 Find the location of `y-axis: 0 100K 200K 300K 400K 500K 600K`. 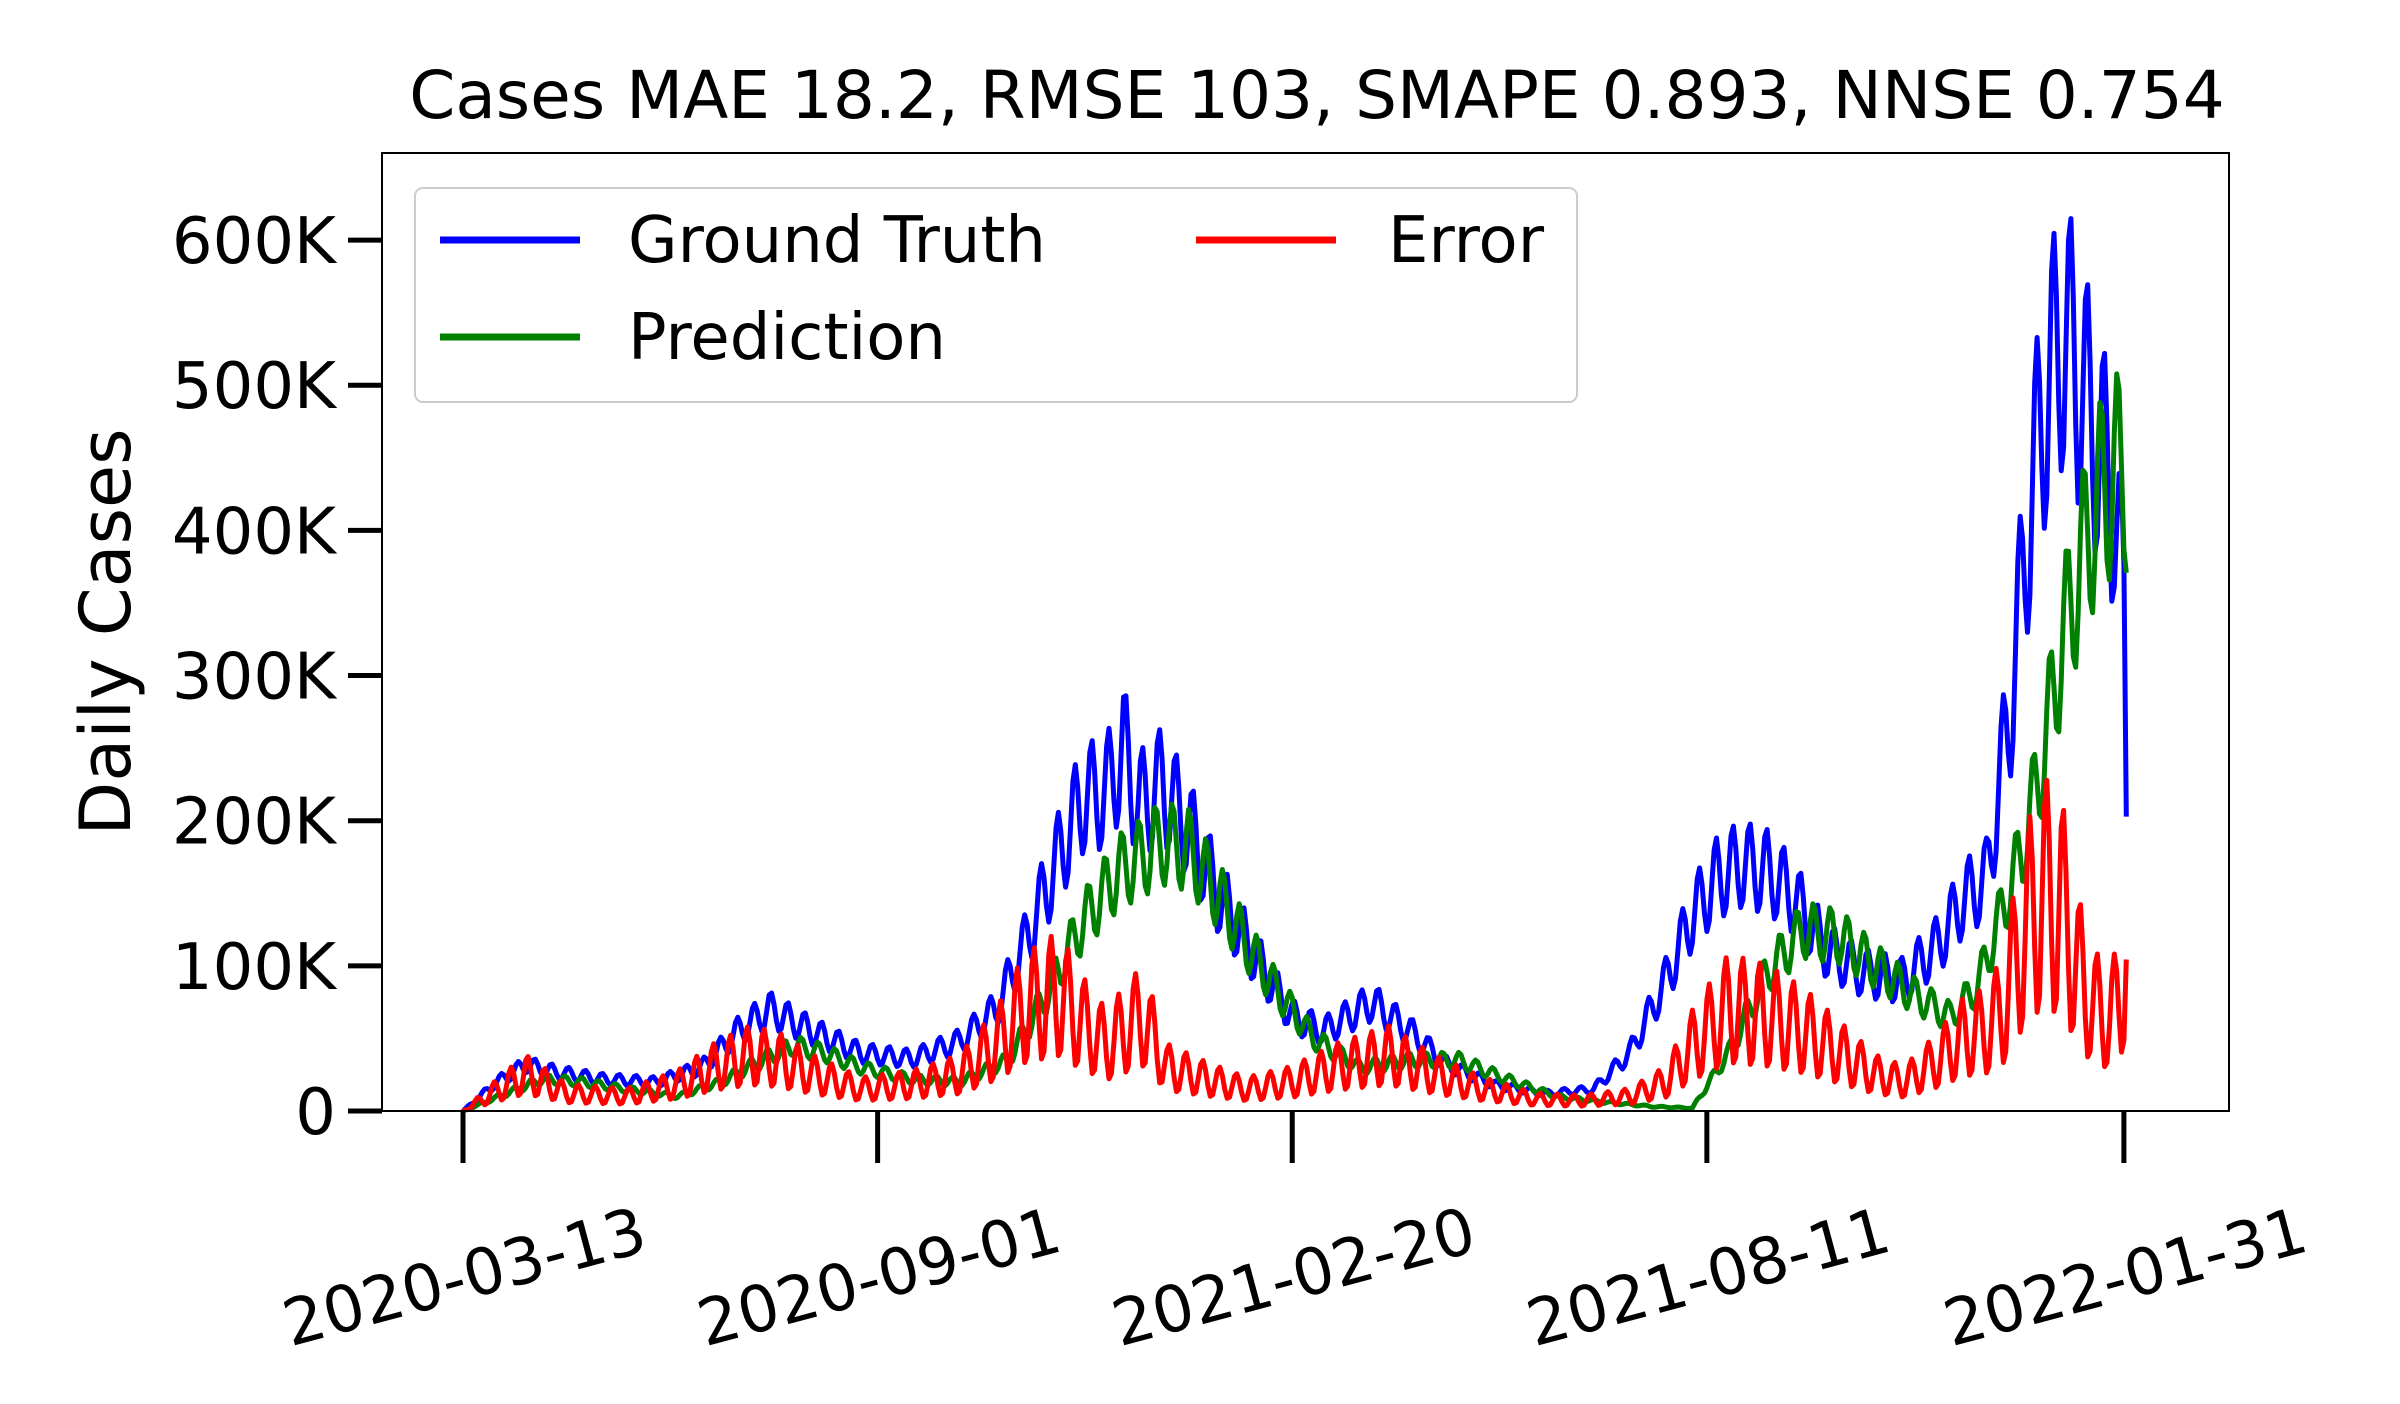

y-axis: 0 100K 200K 300K 400K 500K 600K is located at coordinates (277, 677).